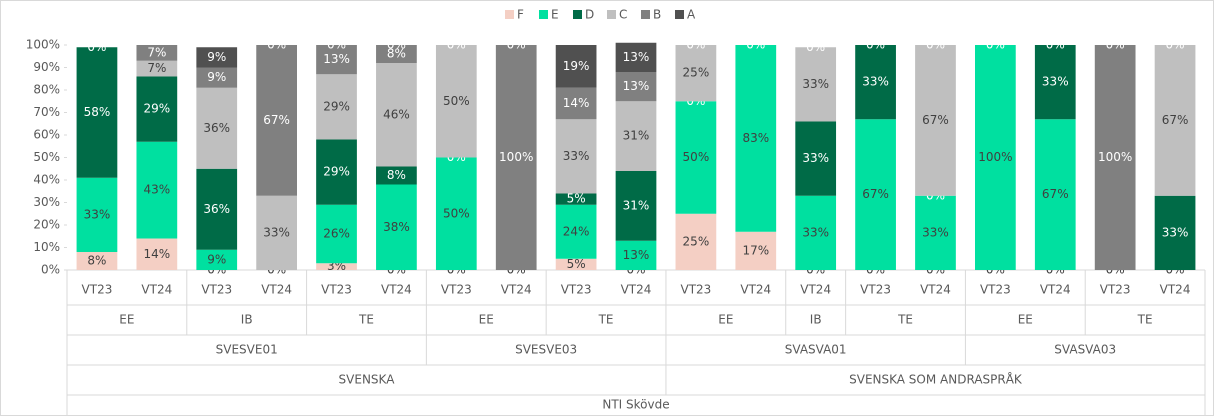  I want to click on data-label: 25%, so click(696, 73).